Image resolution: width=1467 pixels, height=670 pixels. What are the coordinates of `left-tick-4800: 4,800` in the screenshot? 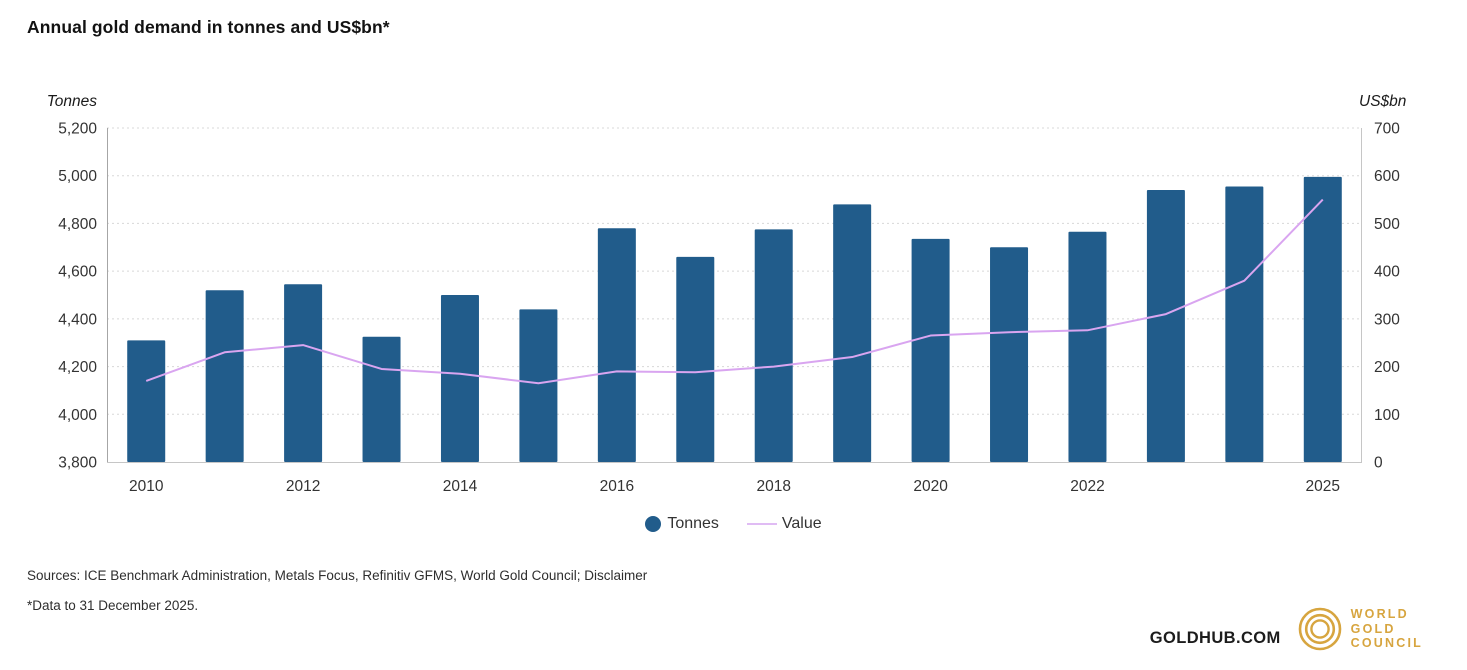 It's located at (77, 224).